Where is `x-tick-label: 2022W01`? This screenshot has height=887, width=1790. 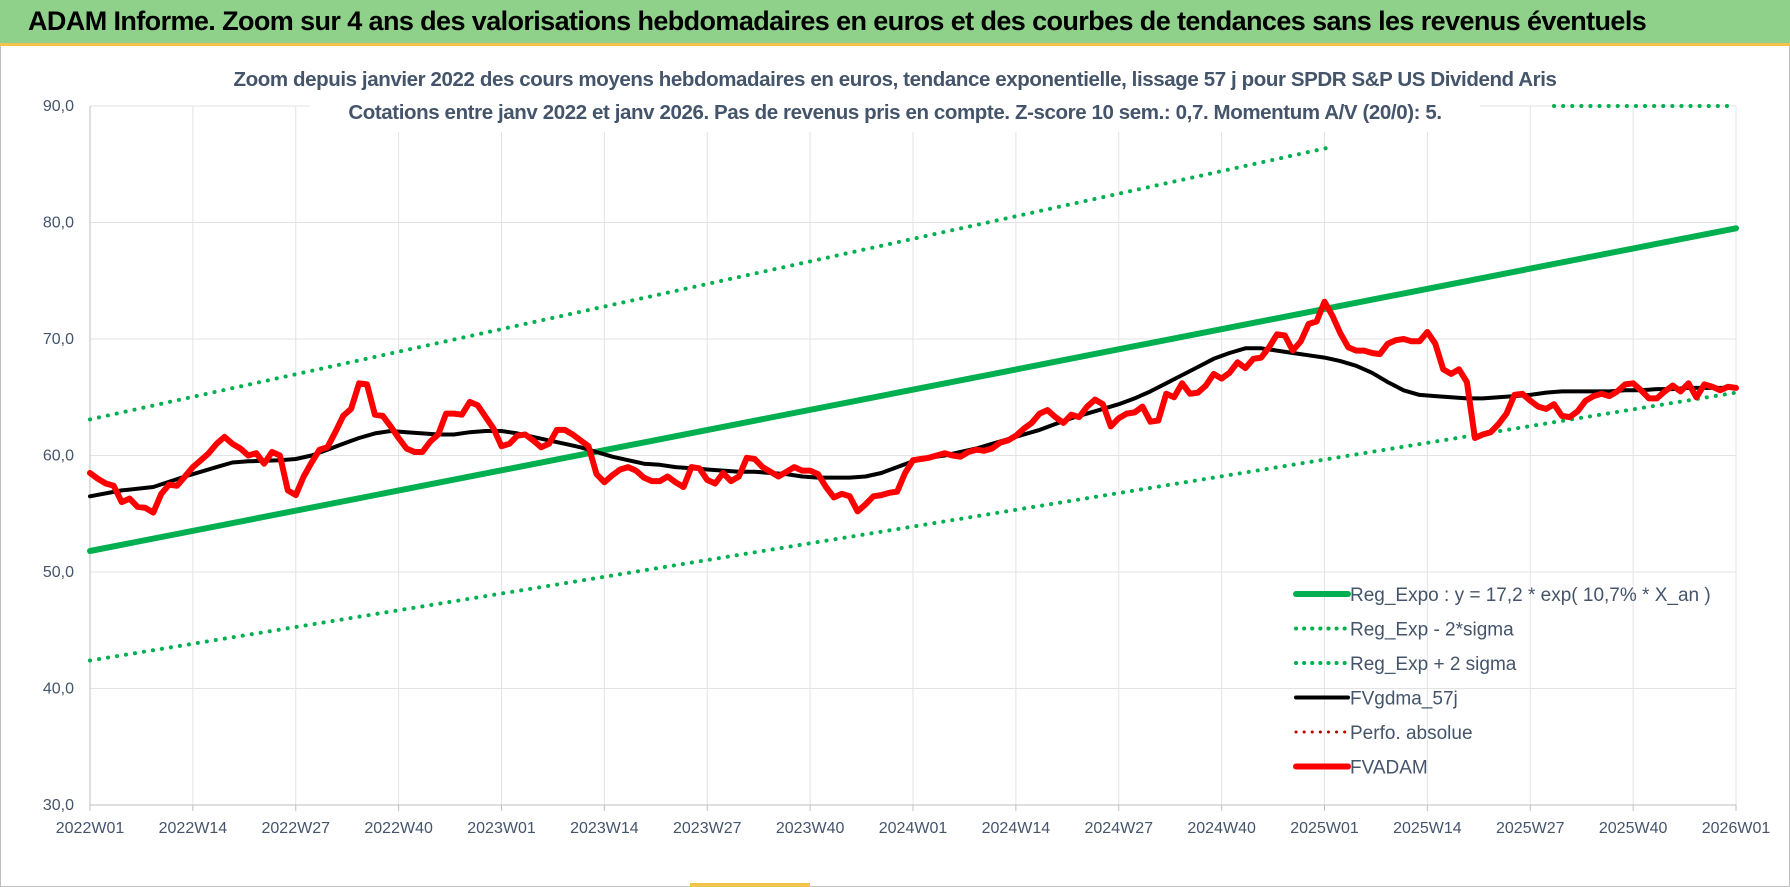
x-tick-label: 2022W01 is located at coordinates (90, 828).